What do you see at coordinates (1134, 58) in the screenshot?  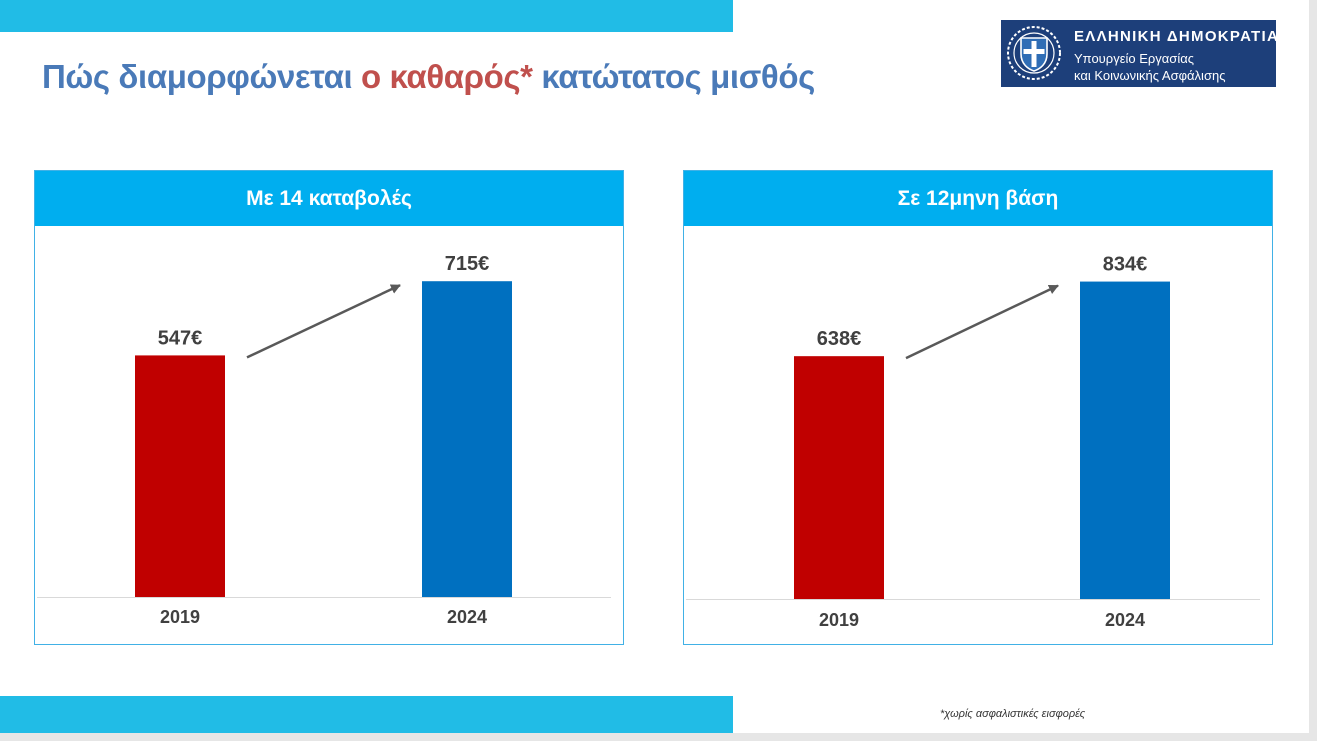 I see `logo-line-2: Υπουργείο Εργασίας` at bounding box center [1134, 58].